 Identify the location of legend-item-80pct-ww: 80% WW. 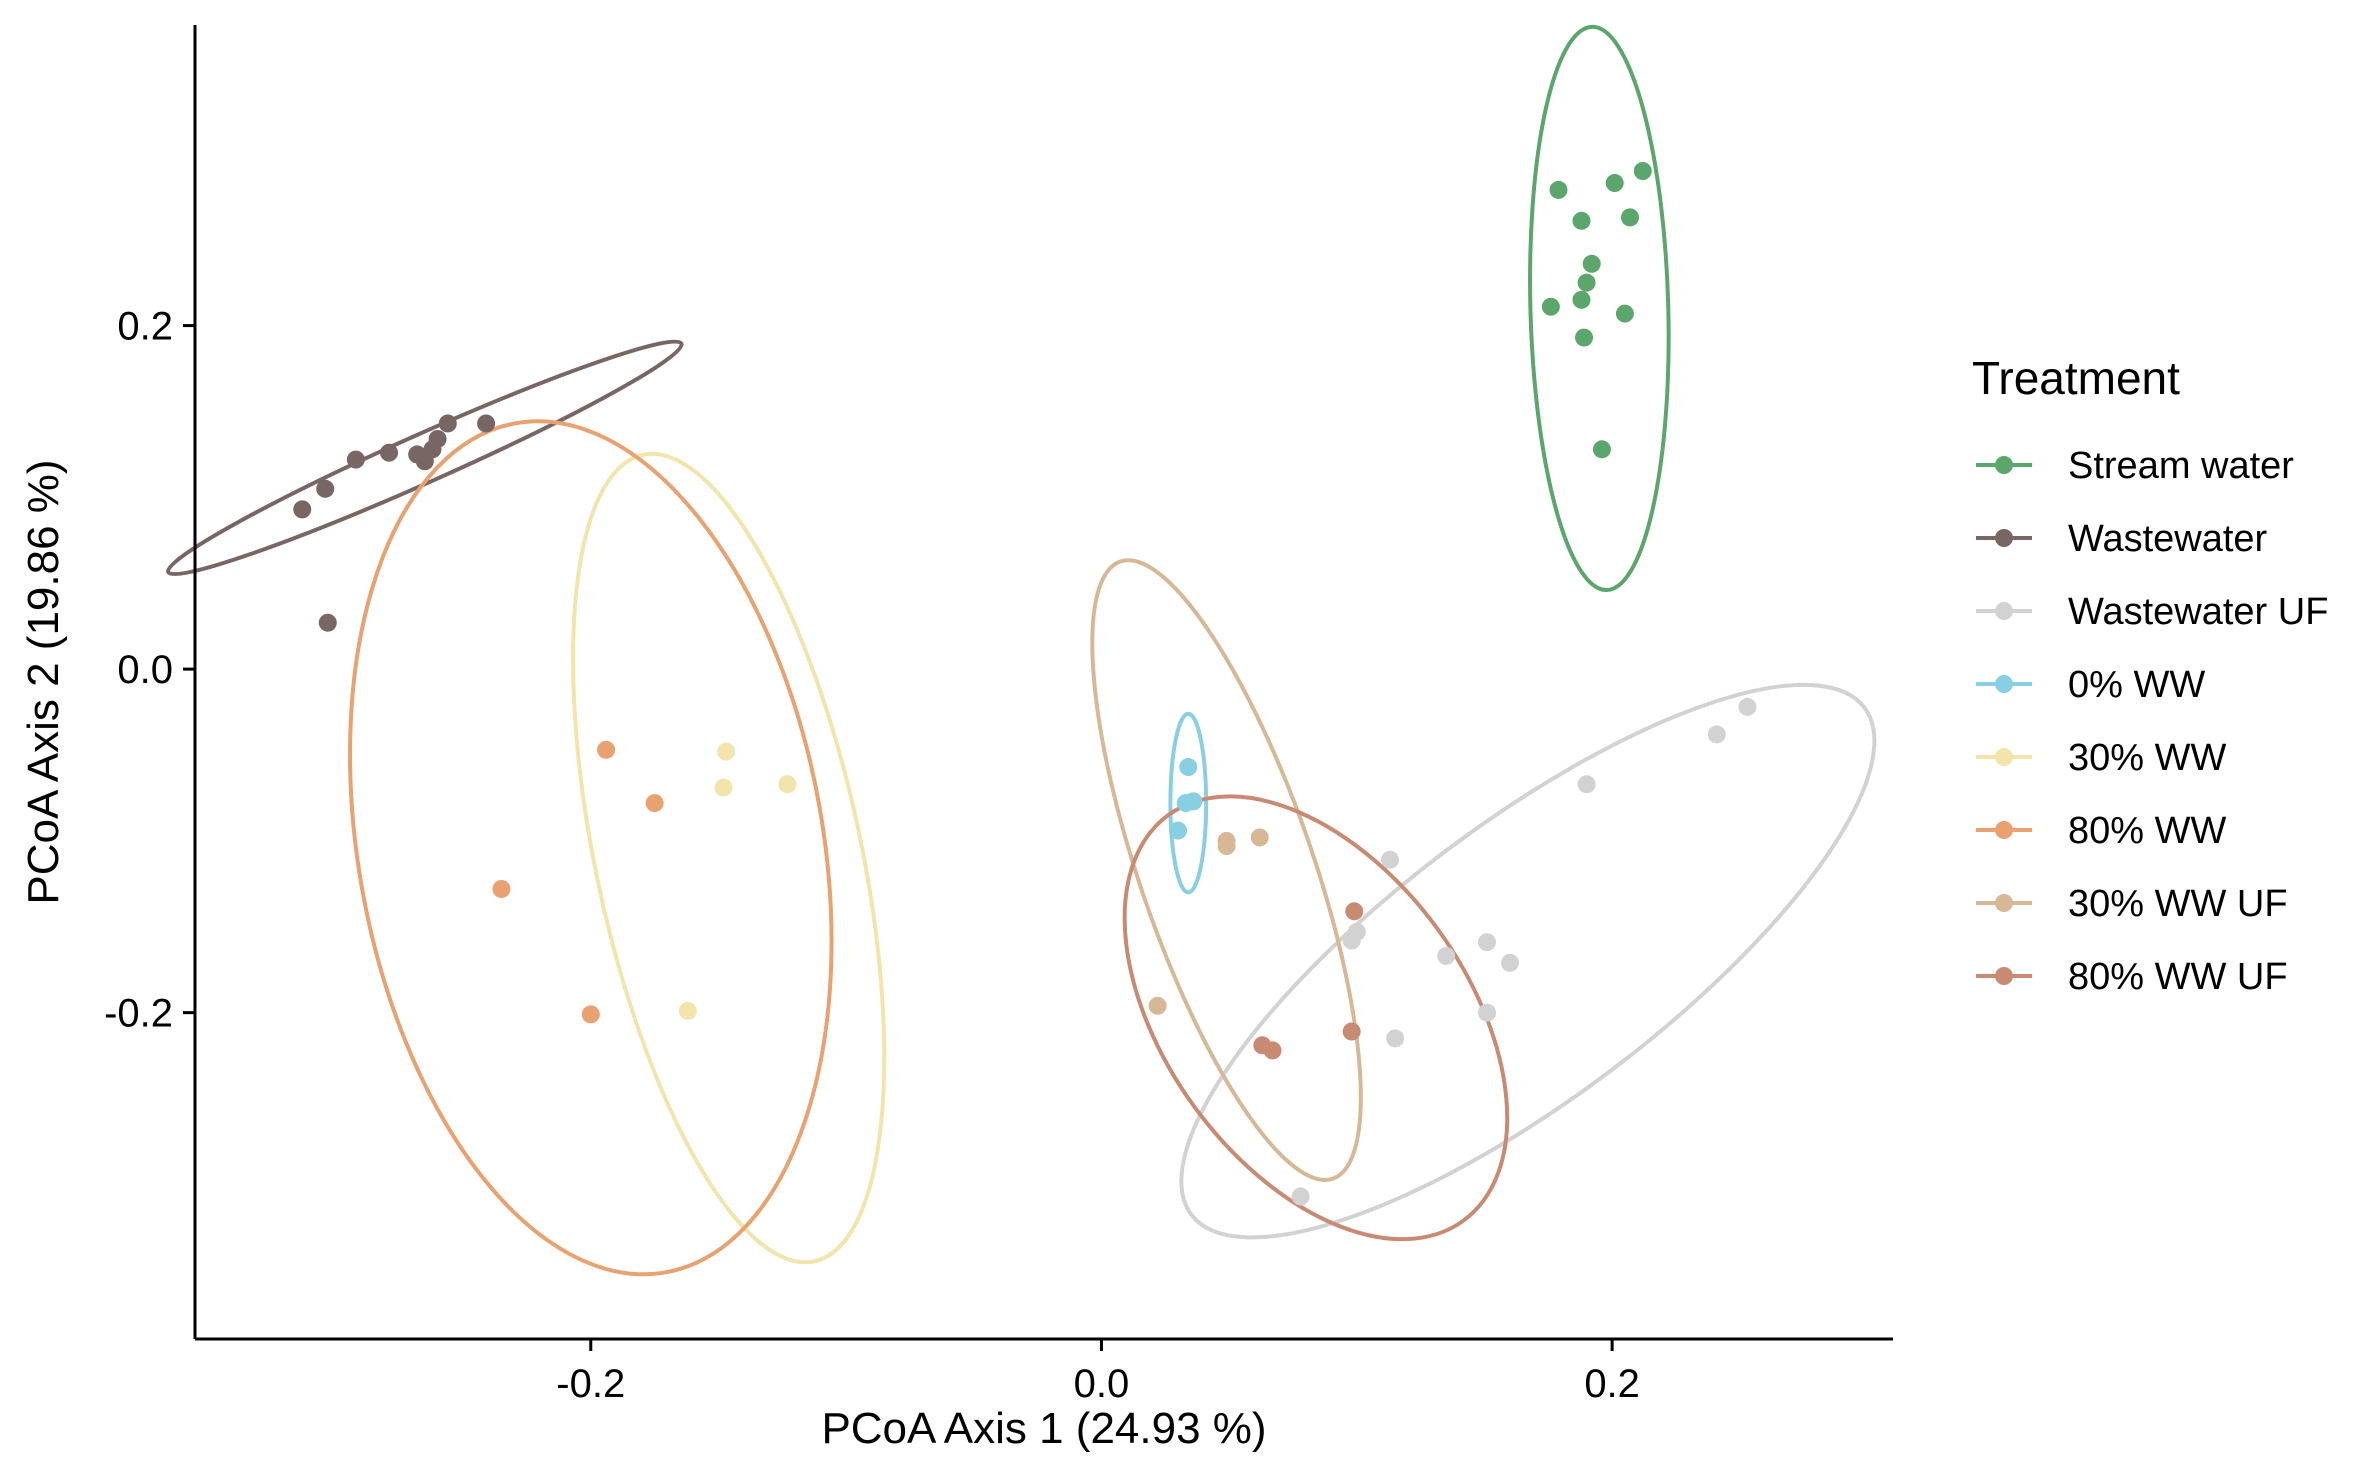
(2101, 831).